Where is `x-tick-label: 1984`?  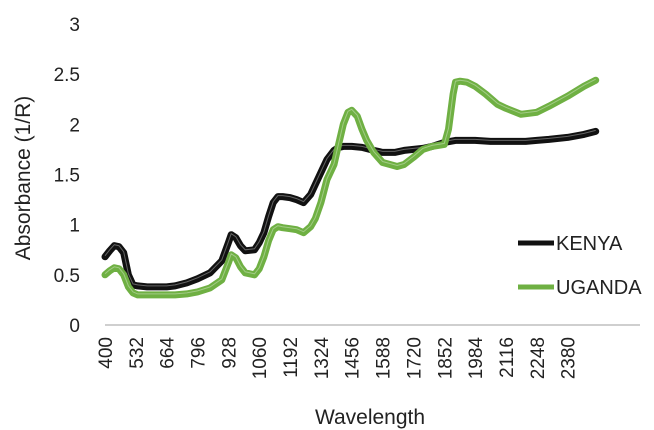
x-tick-label: 1984 is located at coordinates (476, 358).